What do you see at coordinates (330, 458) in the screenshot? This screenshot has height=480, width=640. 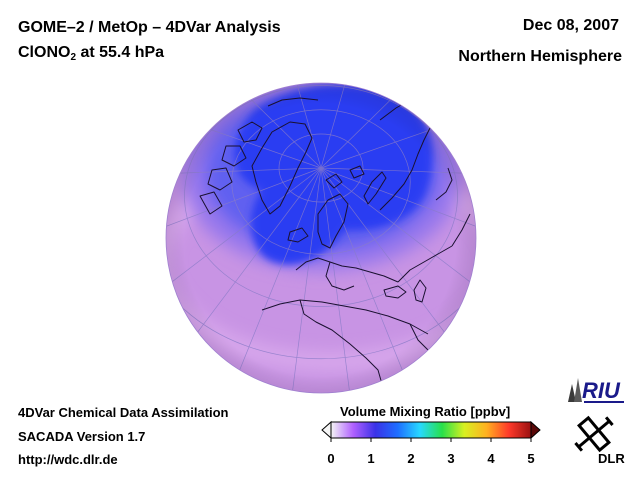 I see `colorbar-tick-label: 0` at bounding box center [330, 458].